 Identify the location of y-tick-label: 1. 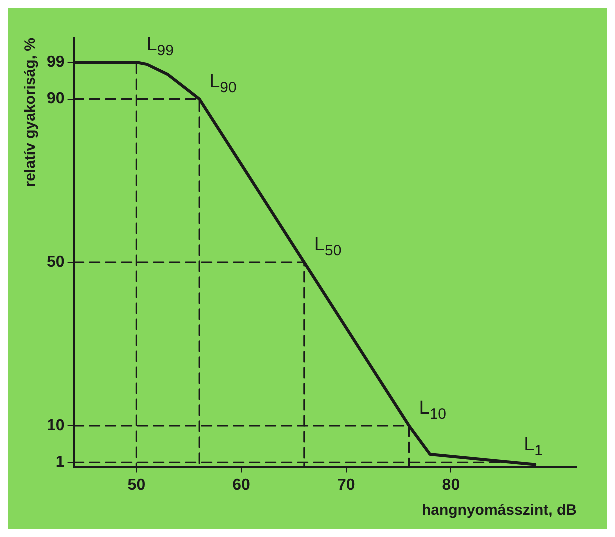
(60, 463).